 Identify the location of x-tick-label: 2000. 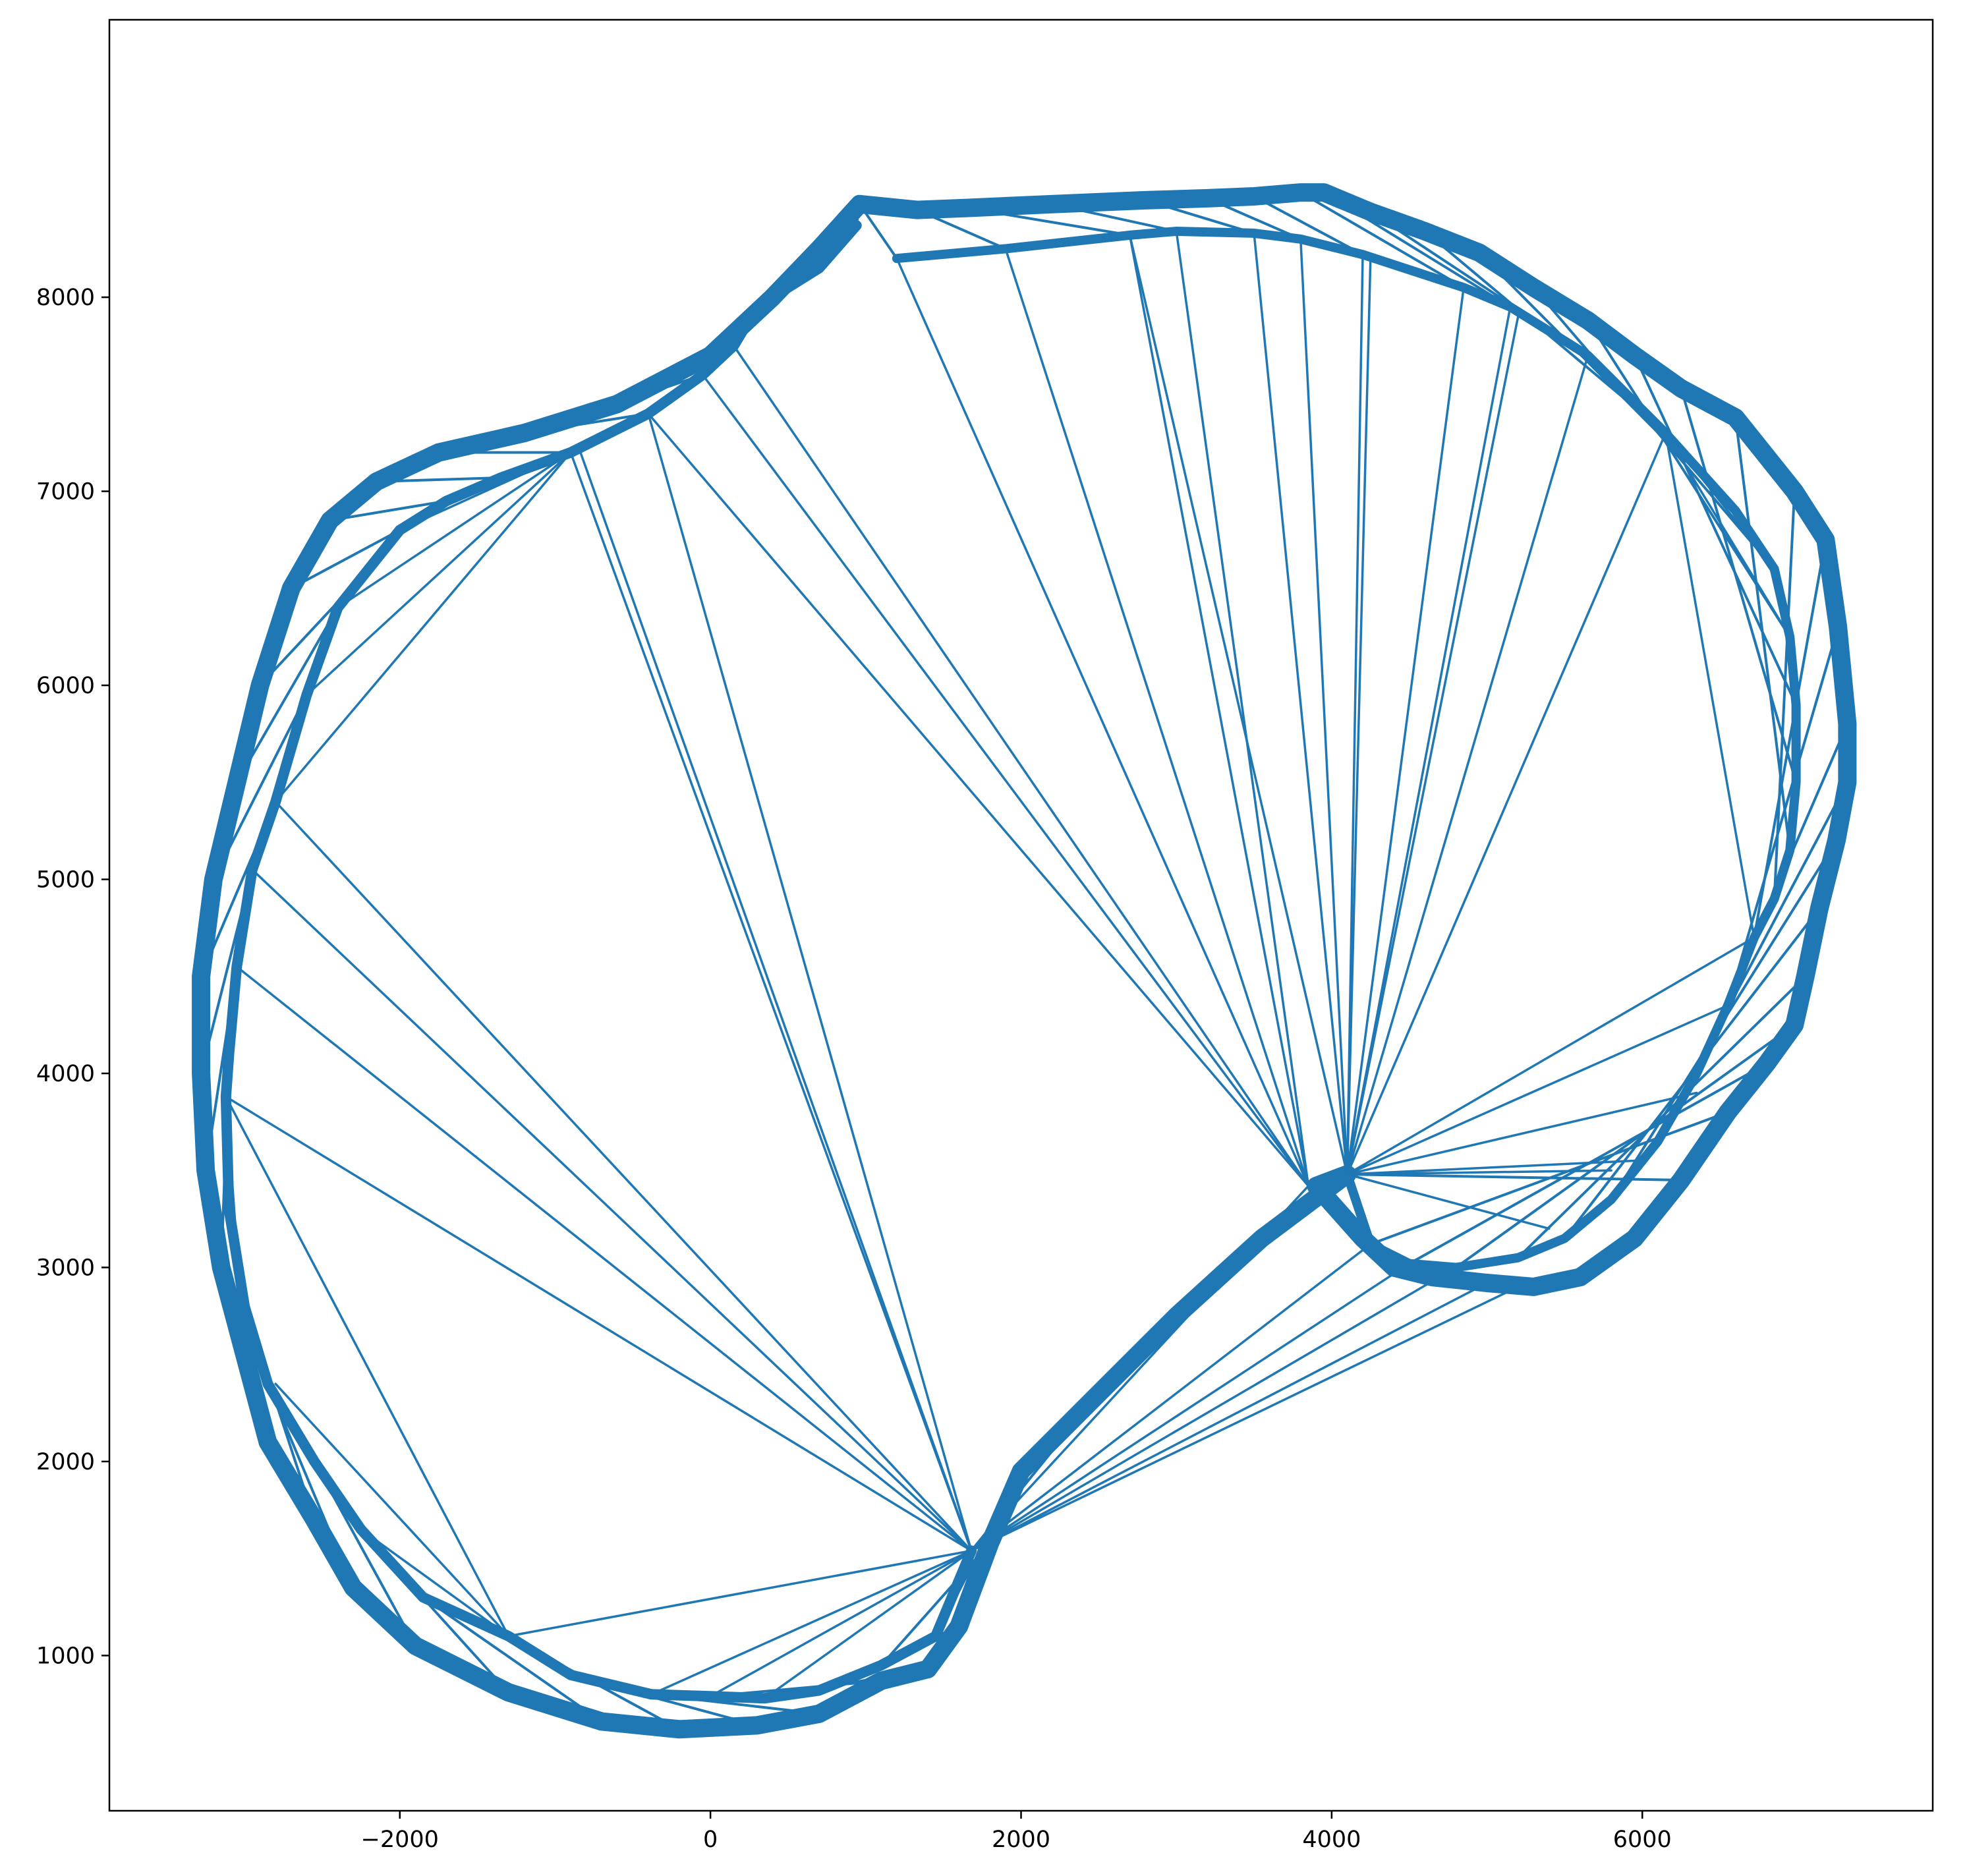
(1021, 1840).